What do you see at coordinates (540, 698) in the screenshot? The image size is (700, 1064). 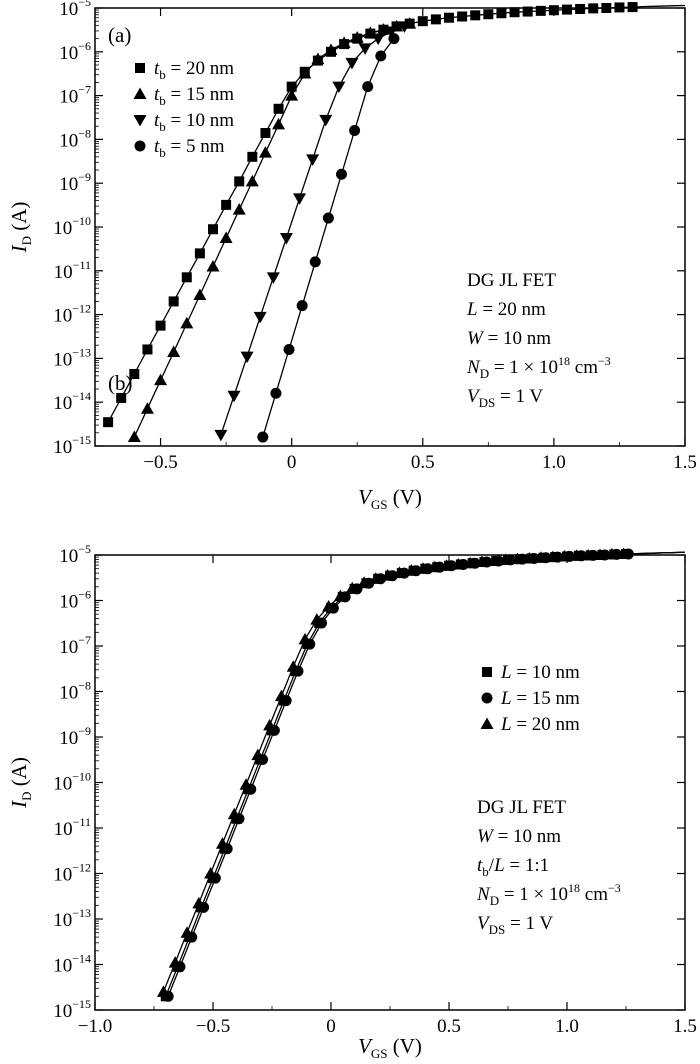 I see `legend-label: L = 15 nm` at bounding box center [540, 698].